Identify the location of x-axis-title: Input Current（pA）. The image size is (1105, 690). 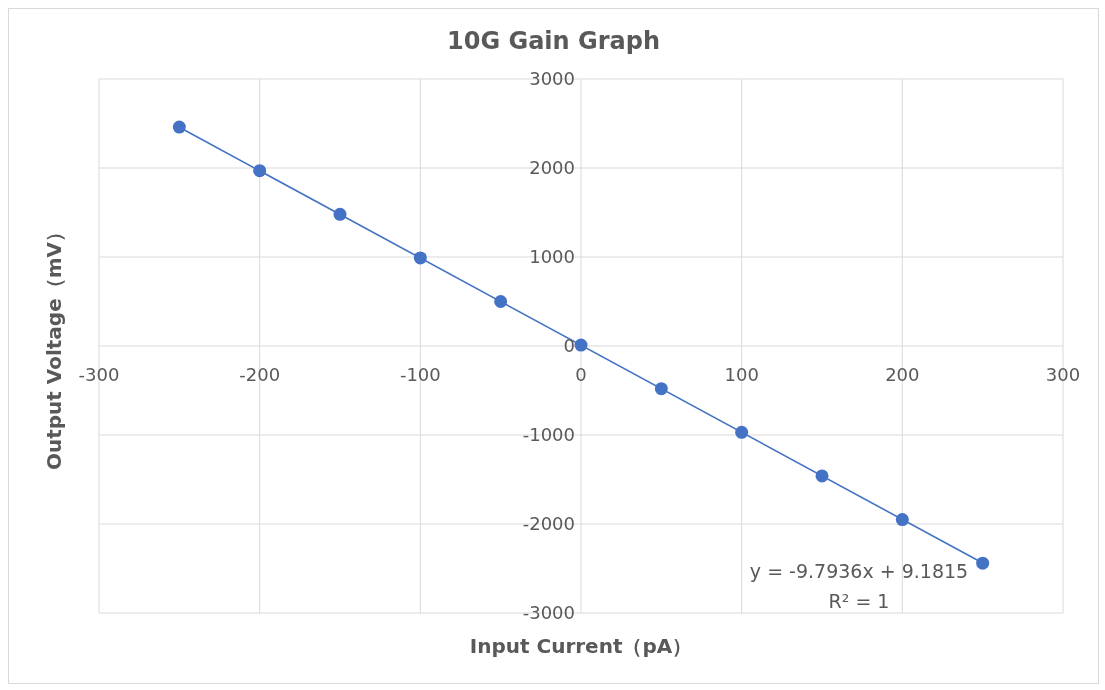
(581, 646).